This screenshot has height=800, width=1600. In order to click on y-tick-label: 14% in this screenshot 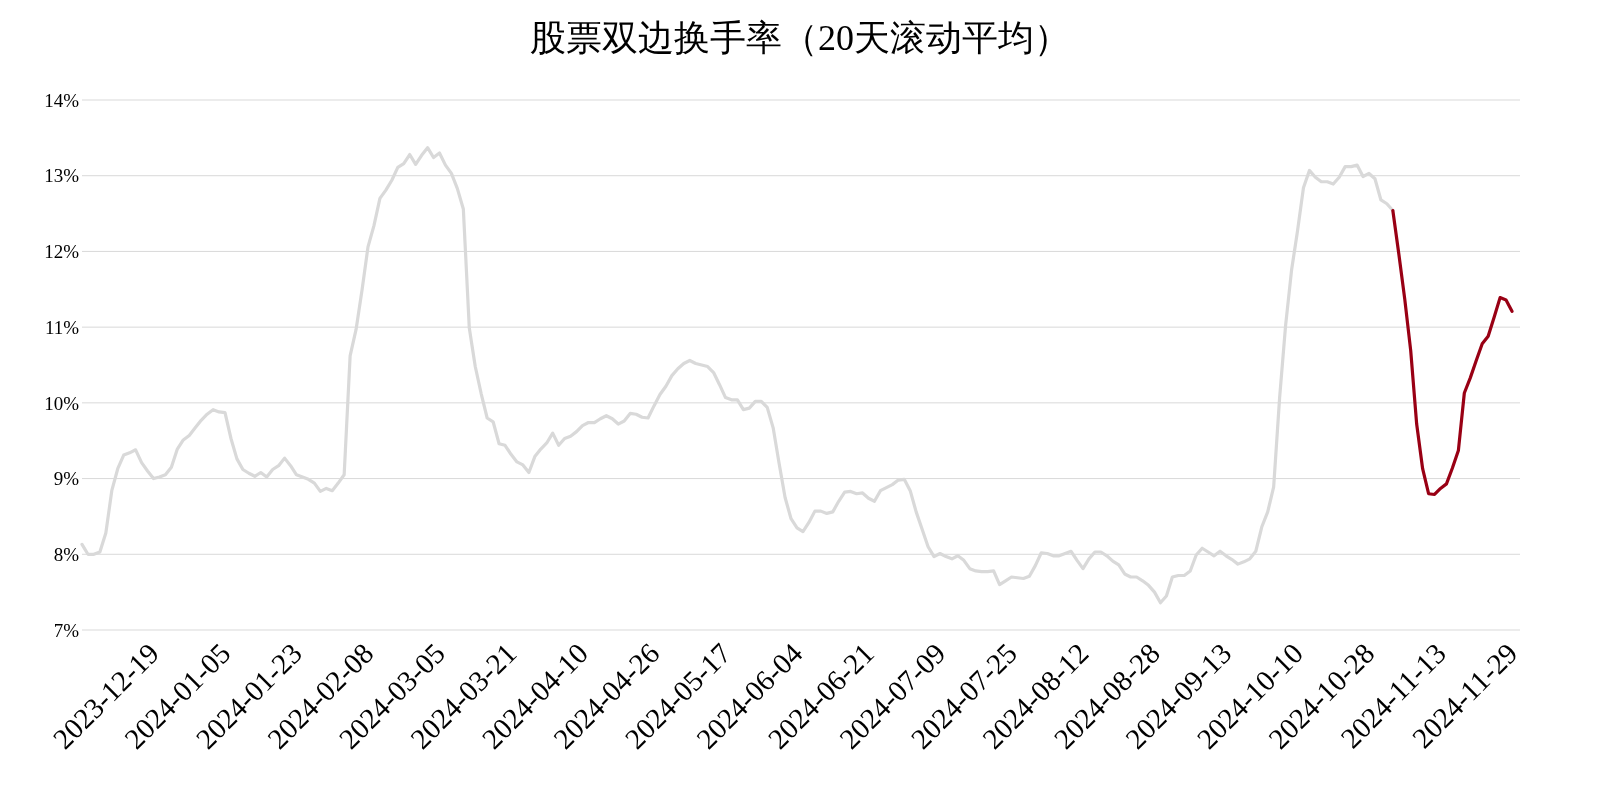, I will do `click(62, 100)`.